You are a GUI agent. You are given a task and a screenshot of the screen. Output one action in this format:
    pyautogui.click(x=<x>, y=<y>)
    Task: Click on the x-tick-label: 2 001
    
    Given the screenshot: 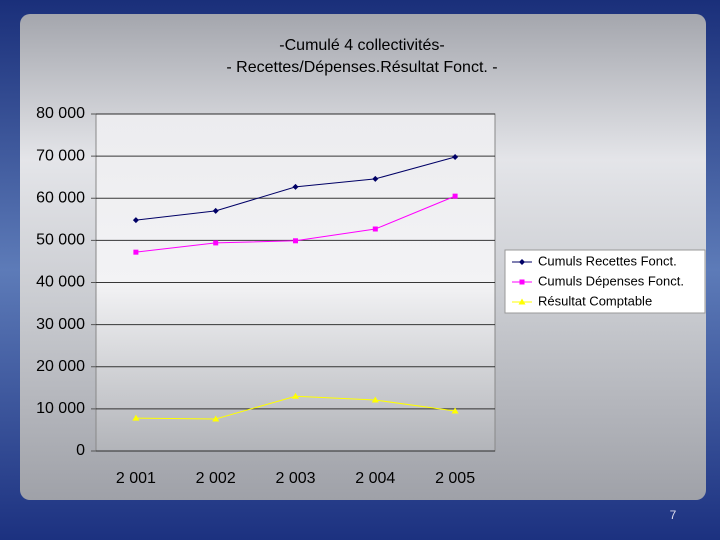 What is the action you would take?
    pyautogui.click(x=136, y=478)
    